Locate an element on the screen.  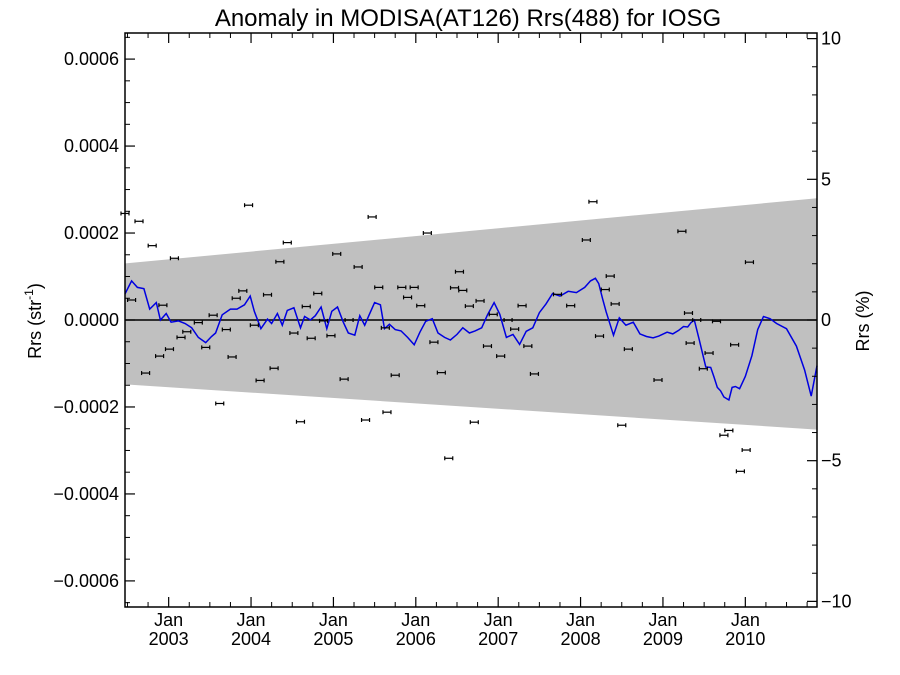
x-tick-year: 2010 is located at coordinates (745, 639).